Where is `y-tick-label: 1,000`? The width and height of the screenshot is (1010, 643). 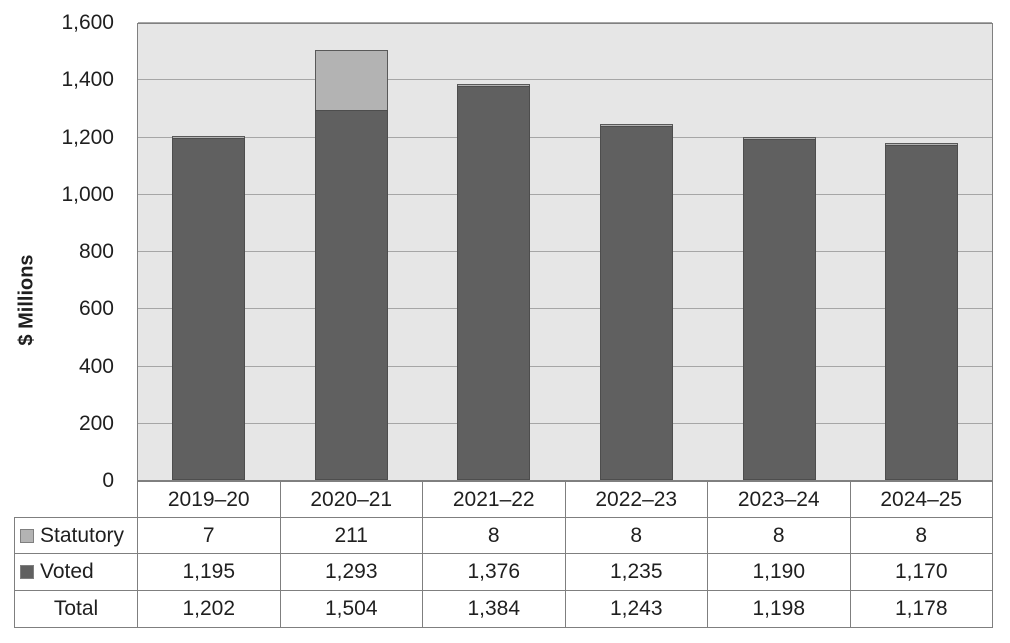 y-tick-label: 1,000 is located at coordinates (87, 194).